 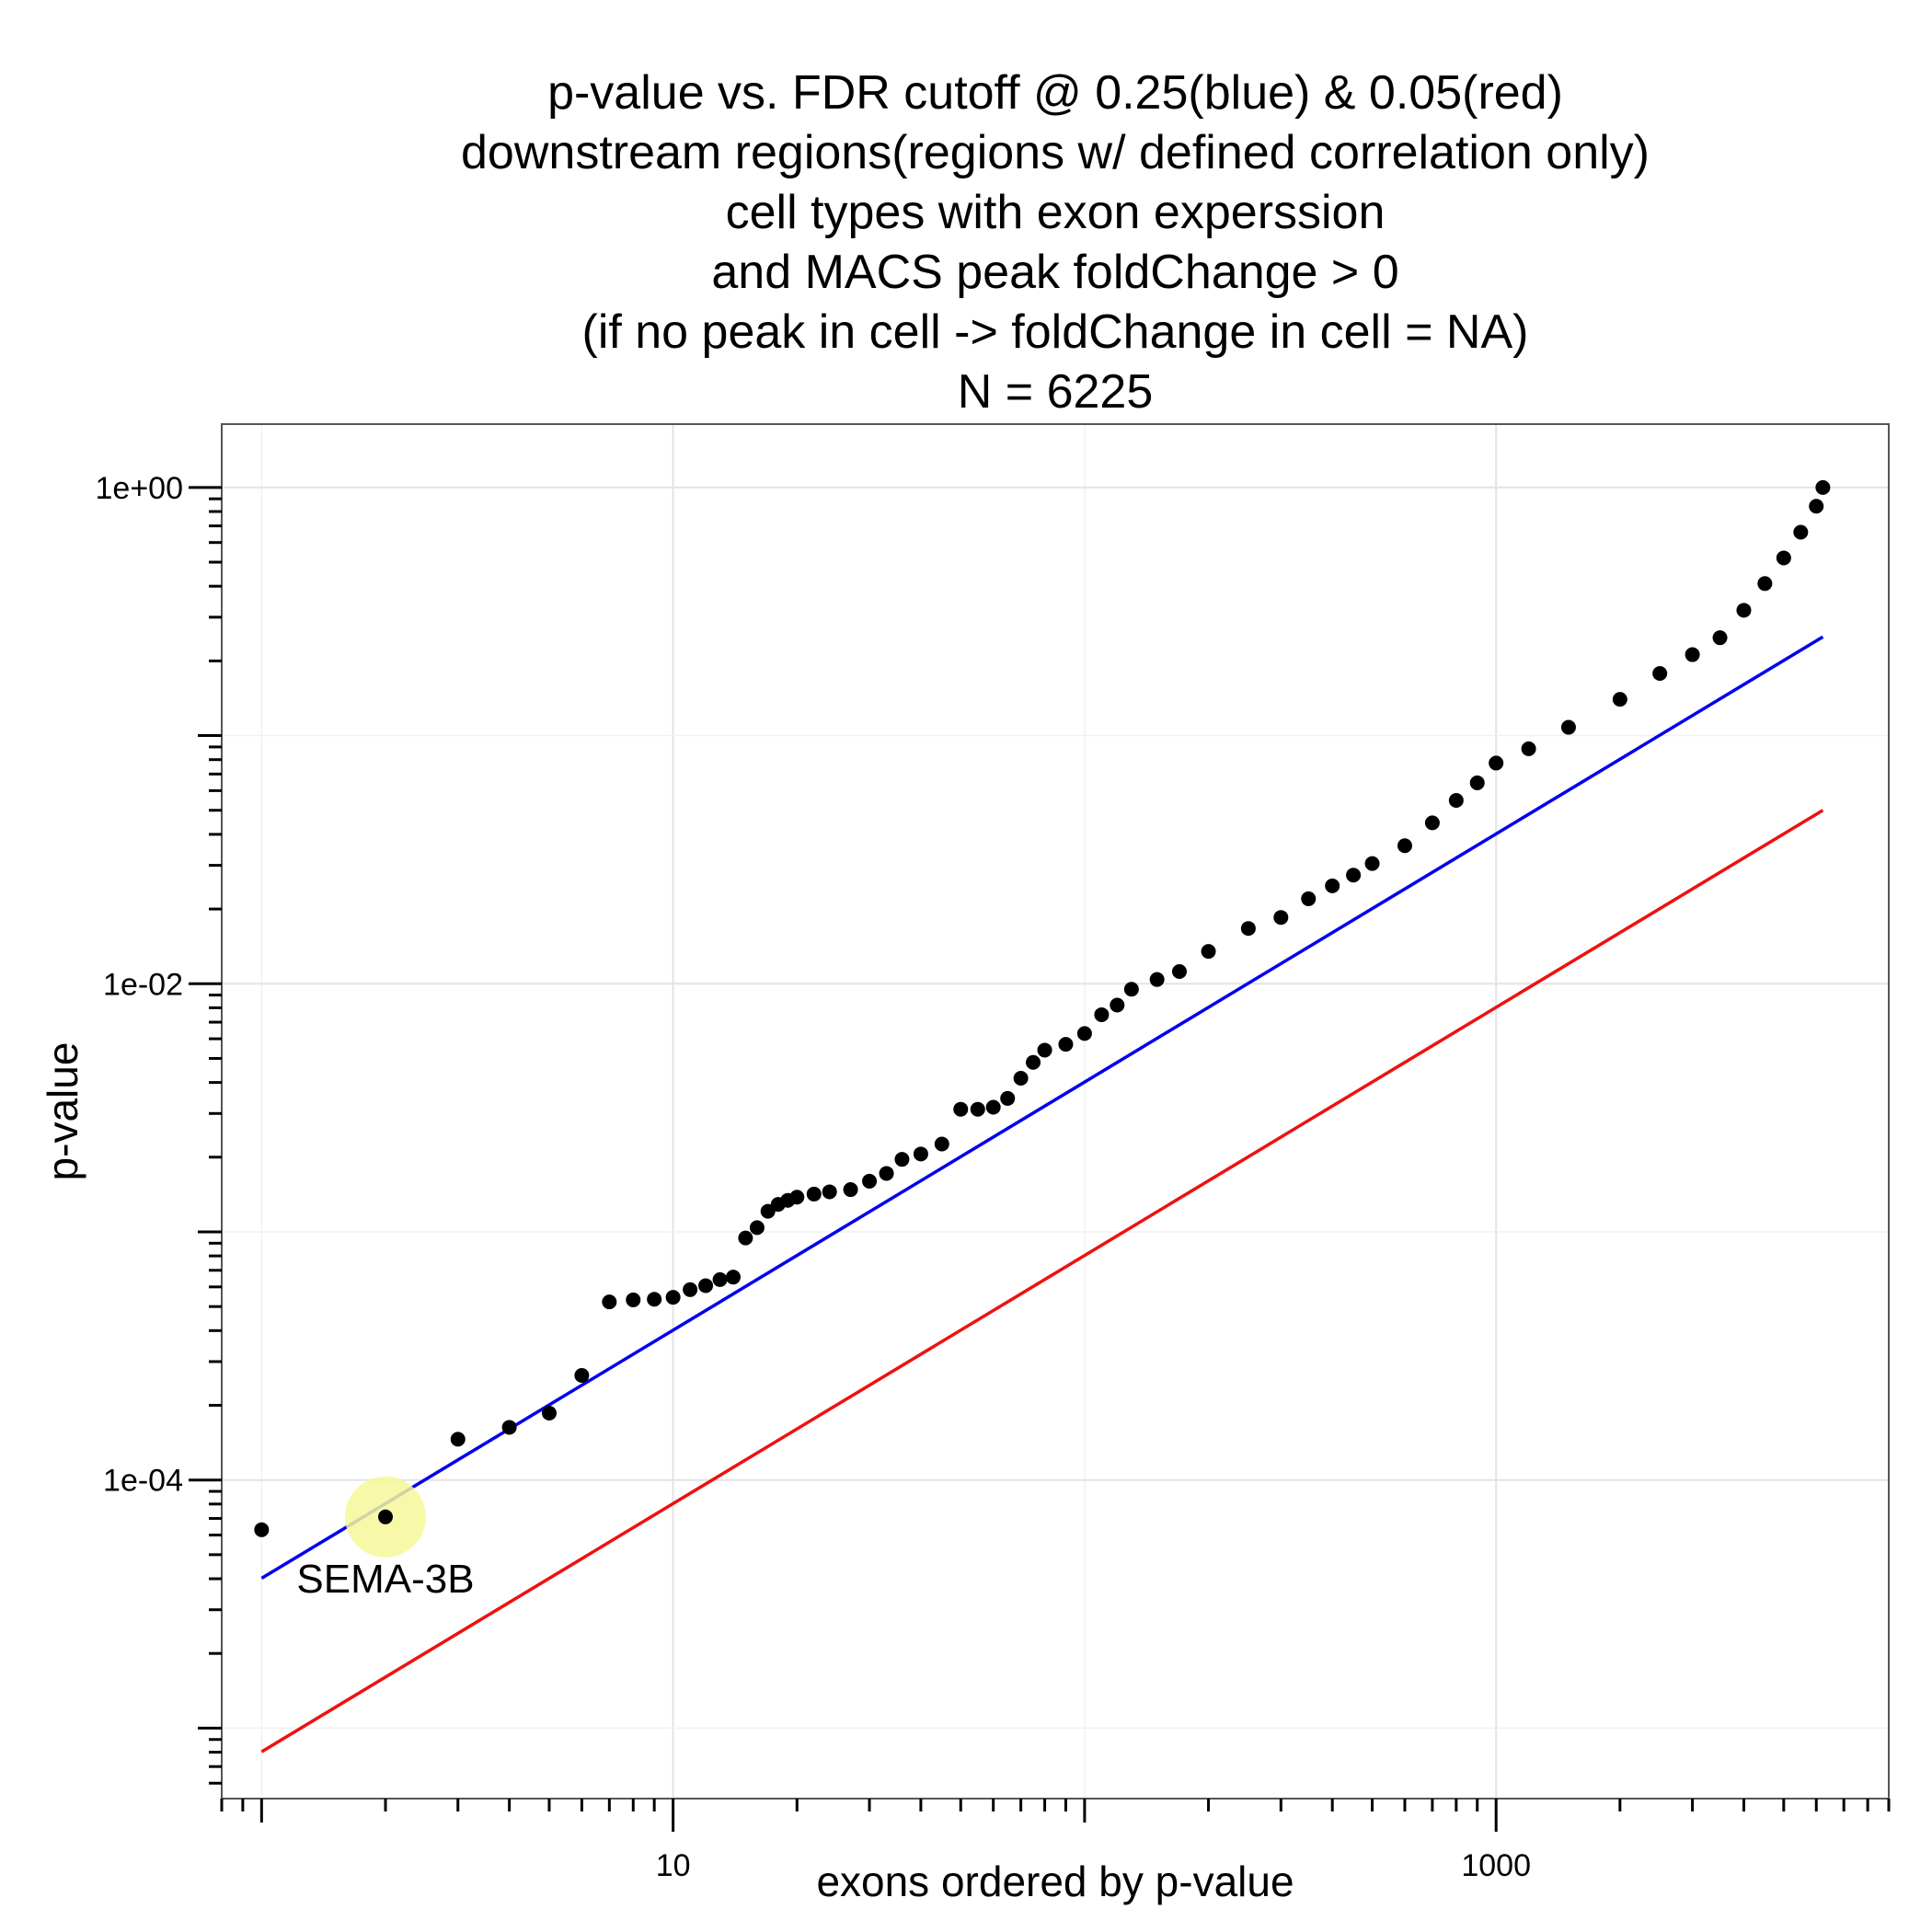 What do you see at coordinates (1055, 1881) in the screenshot?
I see `x-axis-title: exons ordered by p-value` at bounding box center [1055, 1881].